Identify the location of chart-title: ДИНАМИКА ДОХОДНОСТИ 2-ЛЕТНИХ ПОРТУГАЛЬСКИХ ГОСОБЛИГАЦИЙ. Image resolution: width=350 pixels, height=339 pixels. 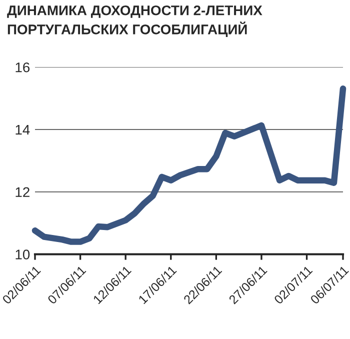
(134, 21).